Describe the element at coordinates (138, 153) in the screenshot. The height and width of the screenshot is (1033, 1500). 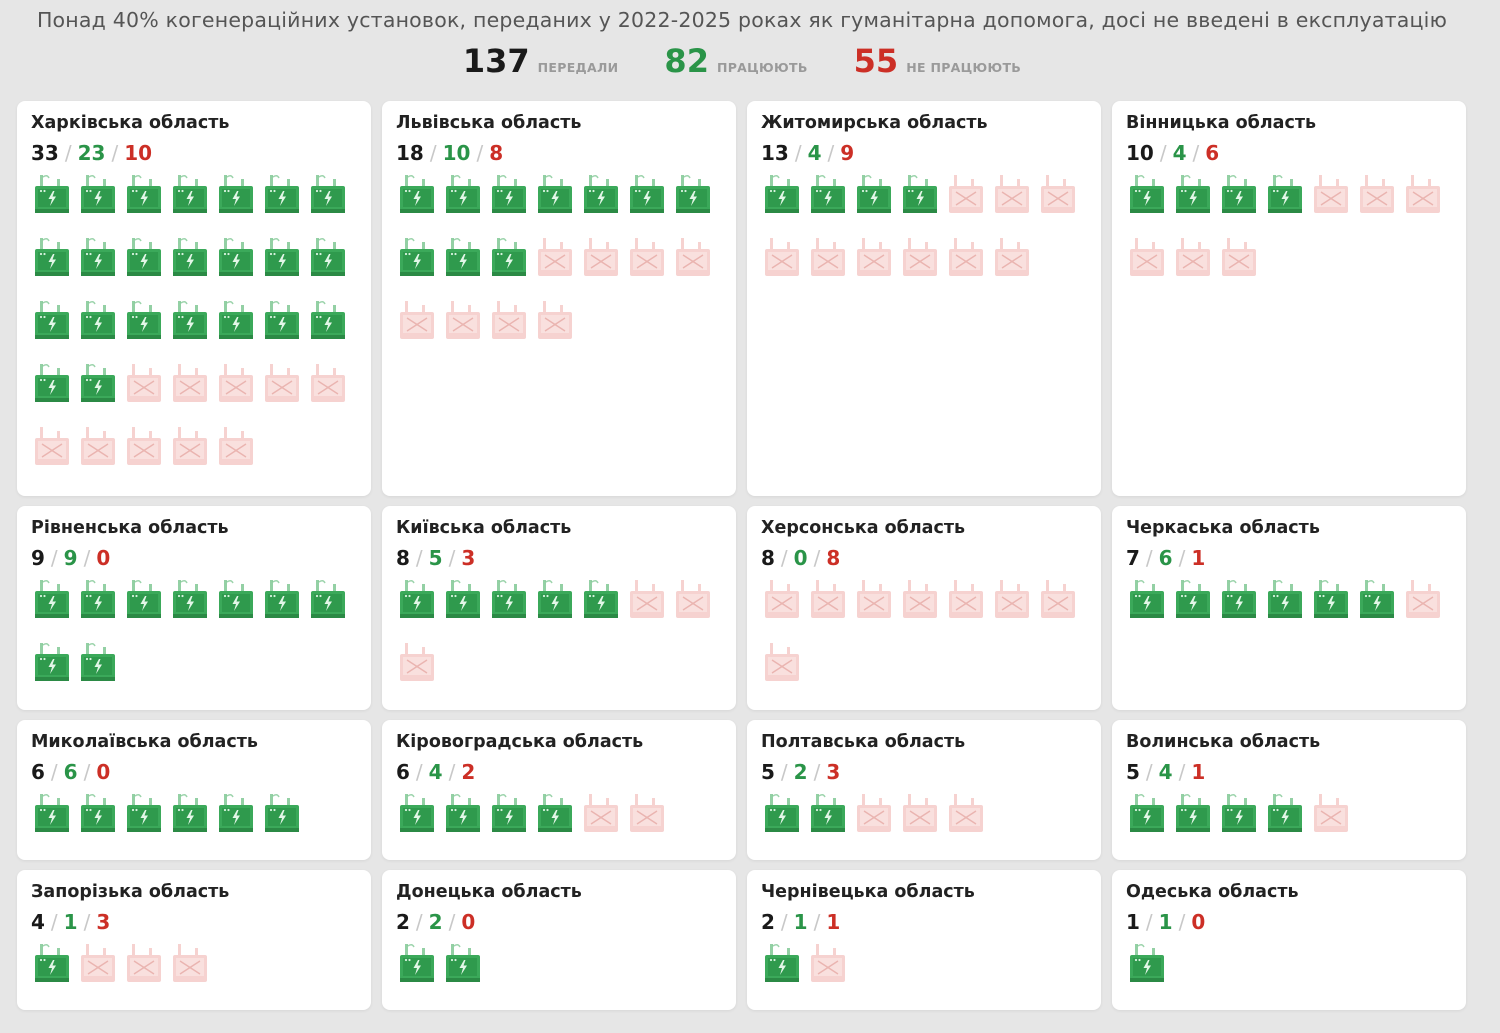
I see `region-not-working: 10` at that location.